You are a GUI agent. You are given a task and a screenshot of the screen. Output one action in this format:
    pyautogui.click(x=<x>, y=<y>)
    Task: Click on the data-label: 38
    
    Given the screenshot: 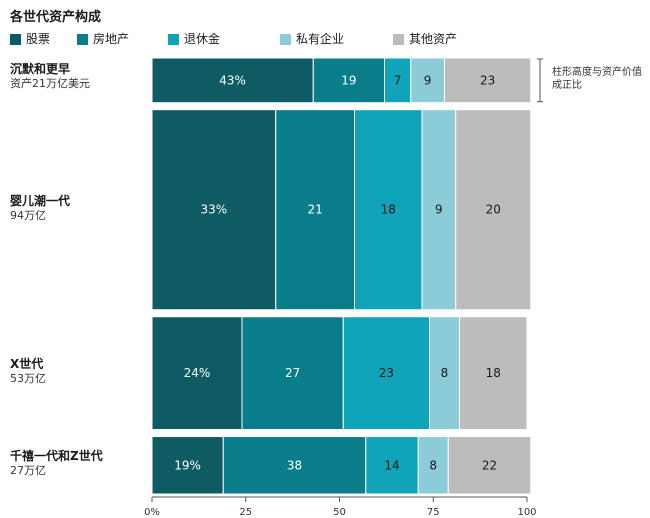 What is the action you would take?
    pyautogui.click(x=294, y=465)
    